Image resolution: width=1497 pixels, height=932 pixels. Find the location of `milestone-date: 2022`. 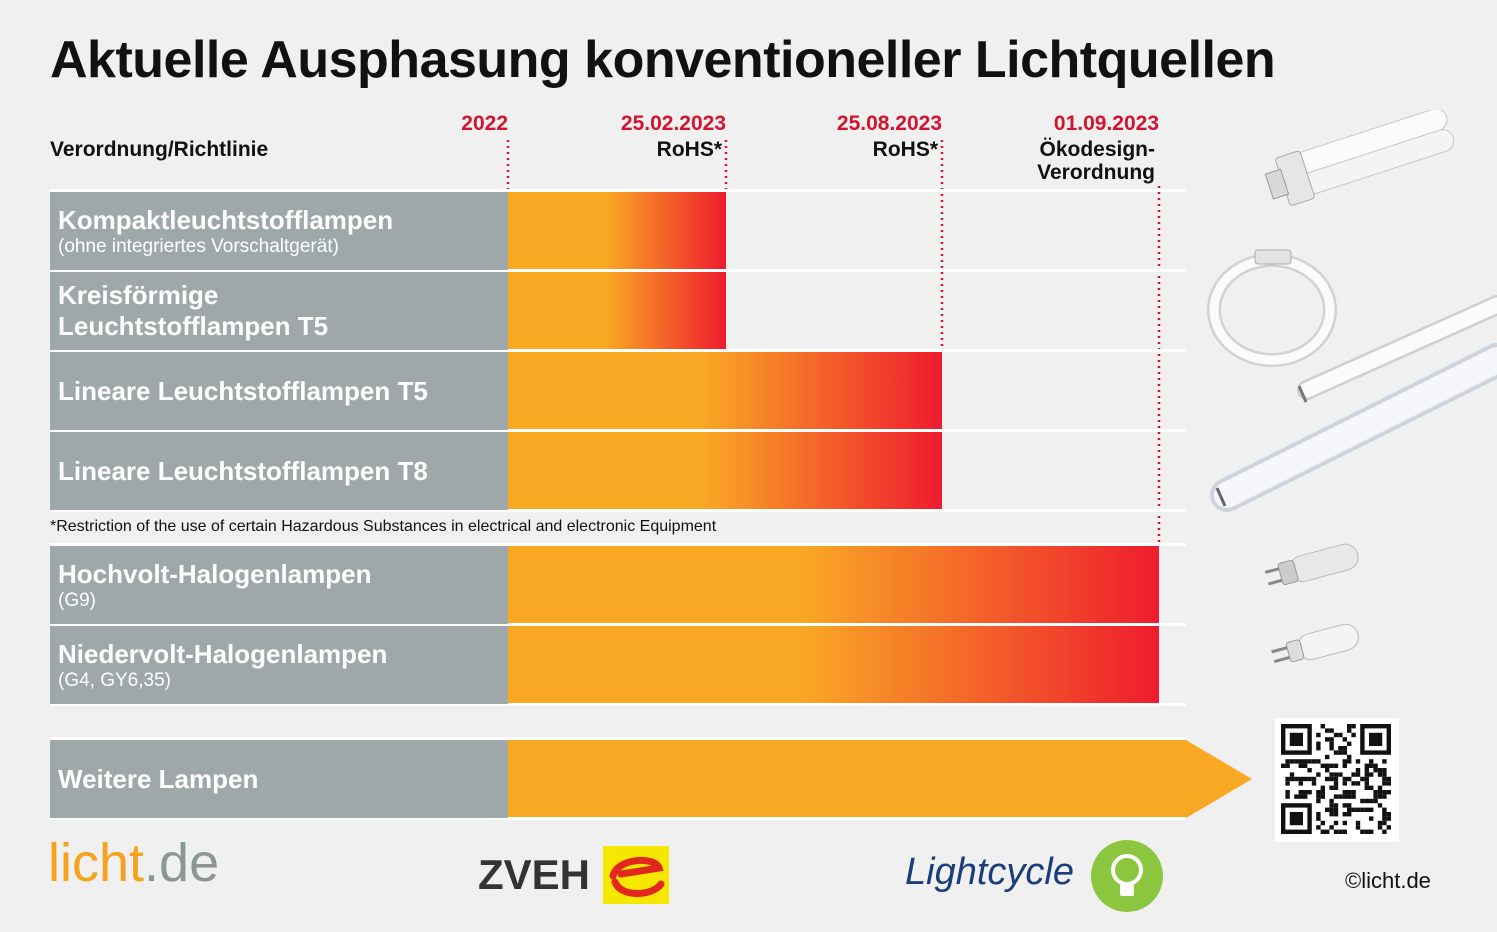

milestone-date: 2022 is located at coordinates (484, 123).